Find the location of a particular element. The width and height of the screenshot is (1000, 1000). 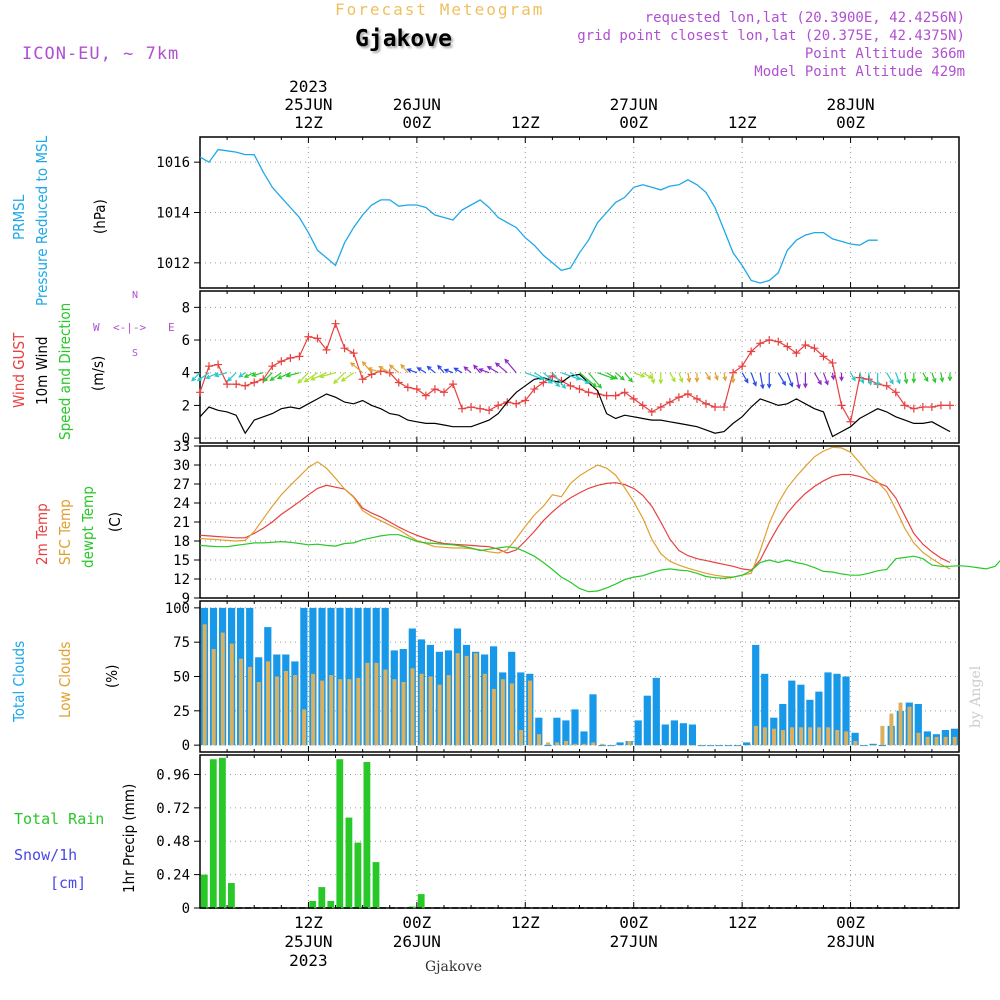

bottom-axis-date-0: 25JUN is located at coordinates (308, 941).